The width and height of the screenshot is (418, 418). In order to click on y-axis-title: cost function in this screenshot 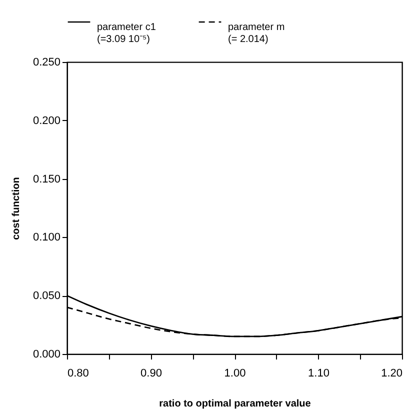, I will do `click(16, 208)`.